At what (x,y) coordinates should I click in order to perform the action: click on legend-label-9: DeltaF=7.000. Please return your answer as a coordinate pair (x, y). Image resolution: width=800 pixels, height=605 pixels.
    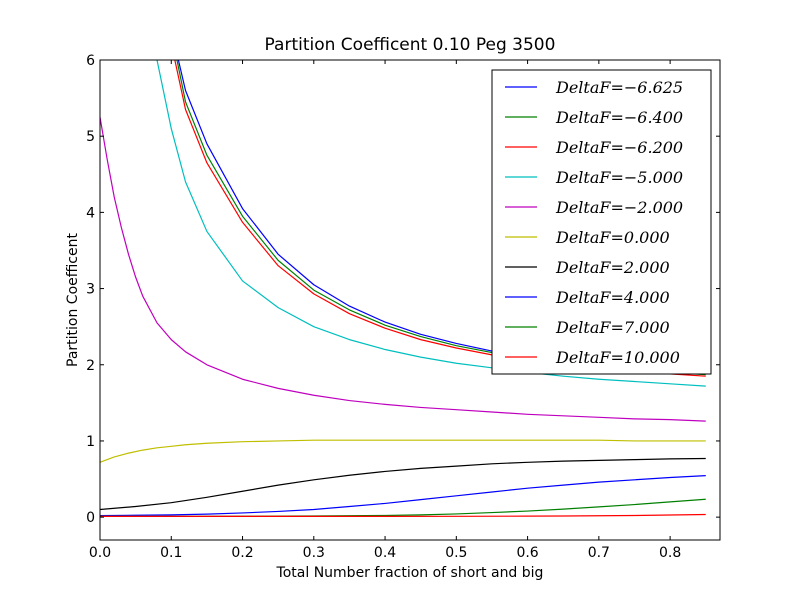
    Looking at the image, I should click on (612, 327).